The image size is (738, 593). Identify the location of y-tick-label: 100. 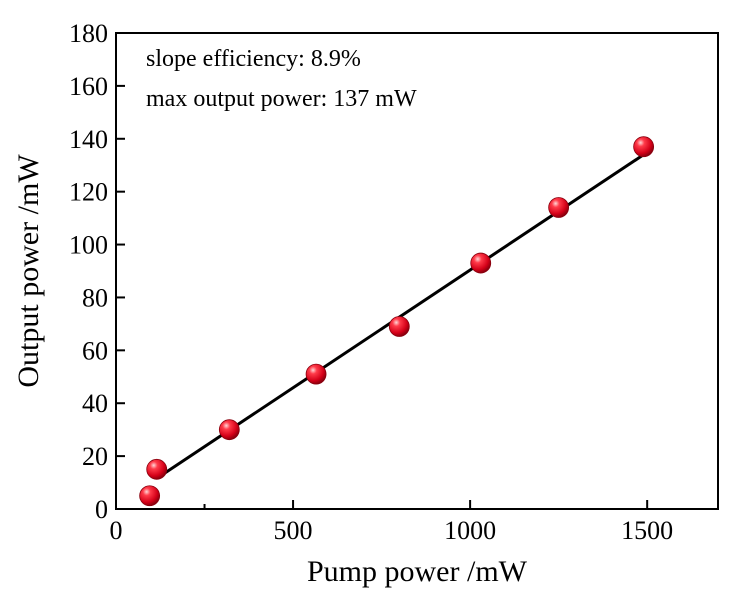
(88, 245).